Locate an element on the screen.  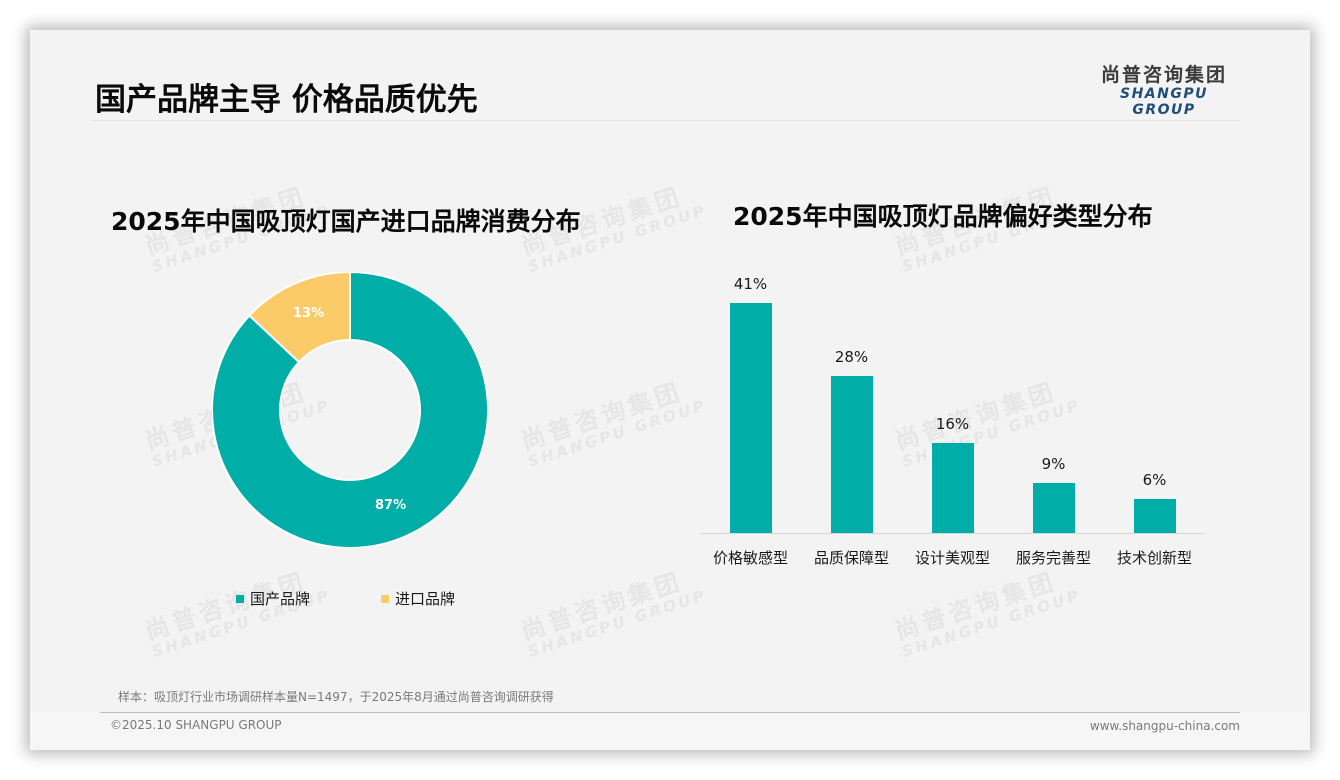
donut-graphic is located at coordinates (350, 410).